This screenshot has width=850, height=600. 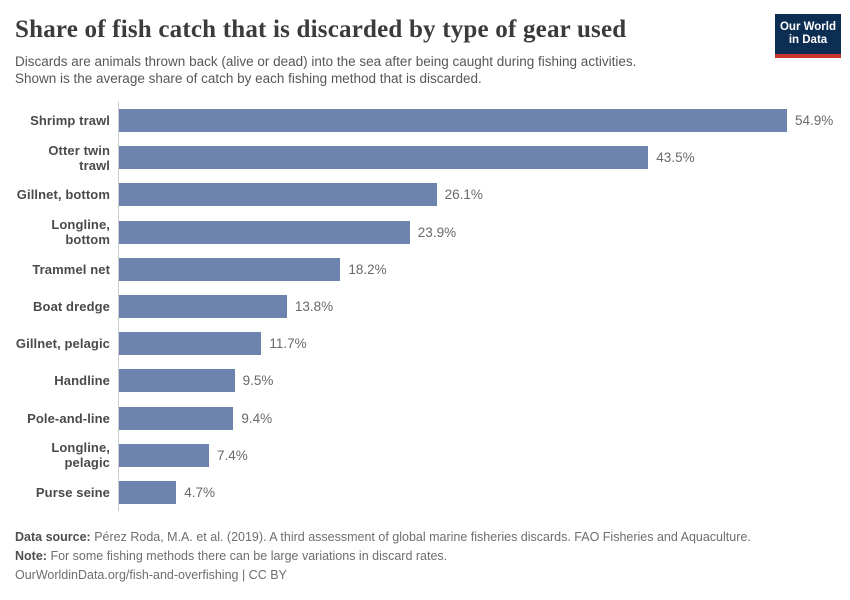 I want to click on chart-row: Handline 9.5%, so click(x=425, y=381).